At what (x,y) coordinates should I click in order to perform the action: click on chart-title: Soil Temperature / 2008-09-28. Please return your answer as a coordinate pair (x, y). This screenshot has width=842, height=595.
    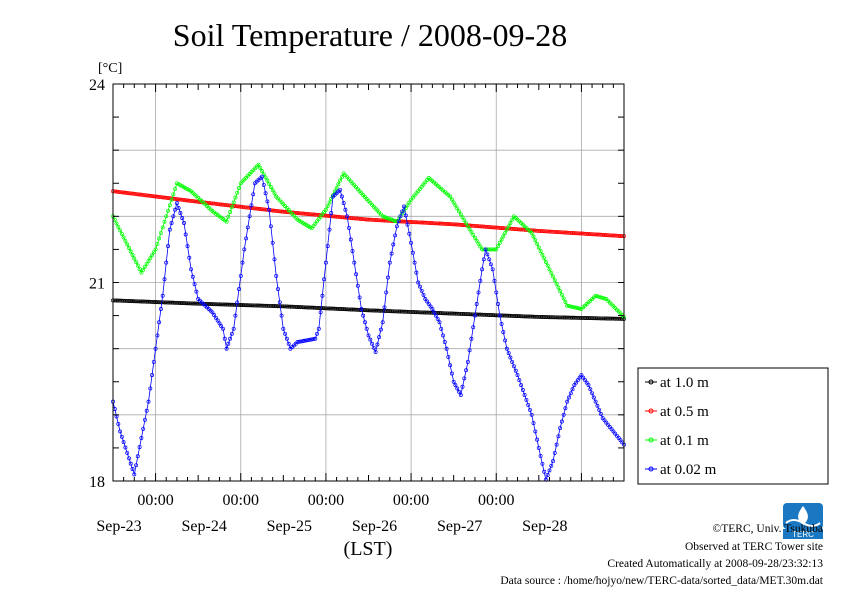
    Looking at the image, I should click on (370, 35).